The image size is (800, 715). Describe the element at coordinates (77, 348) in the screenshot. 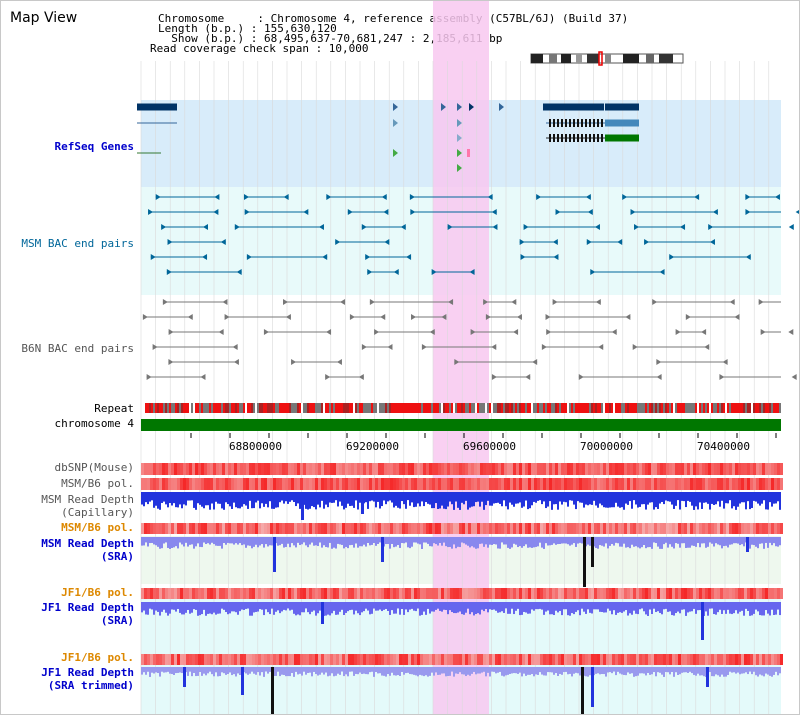

I see `track-label-b6n-bac: B6N BAC end pairs` at that location.